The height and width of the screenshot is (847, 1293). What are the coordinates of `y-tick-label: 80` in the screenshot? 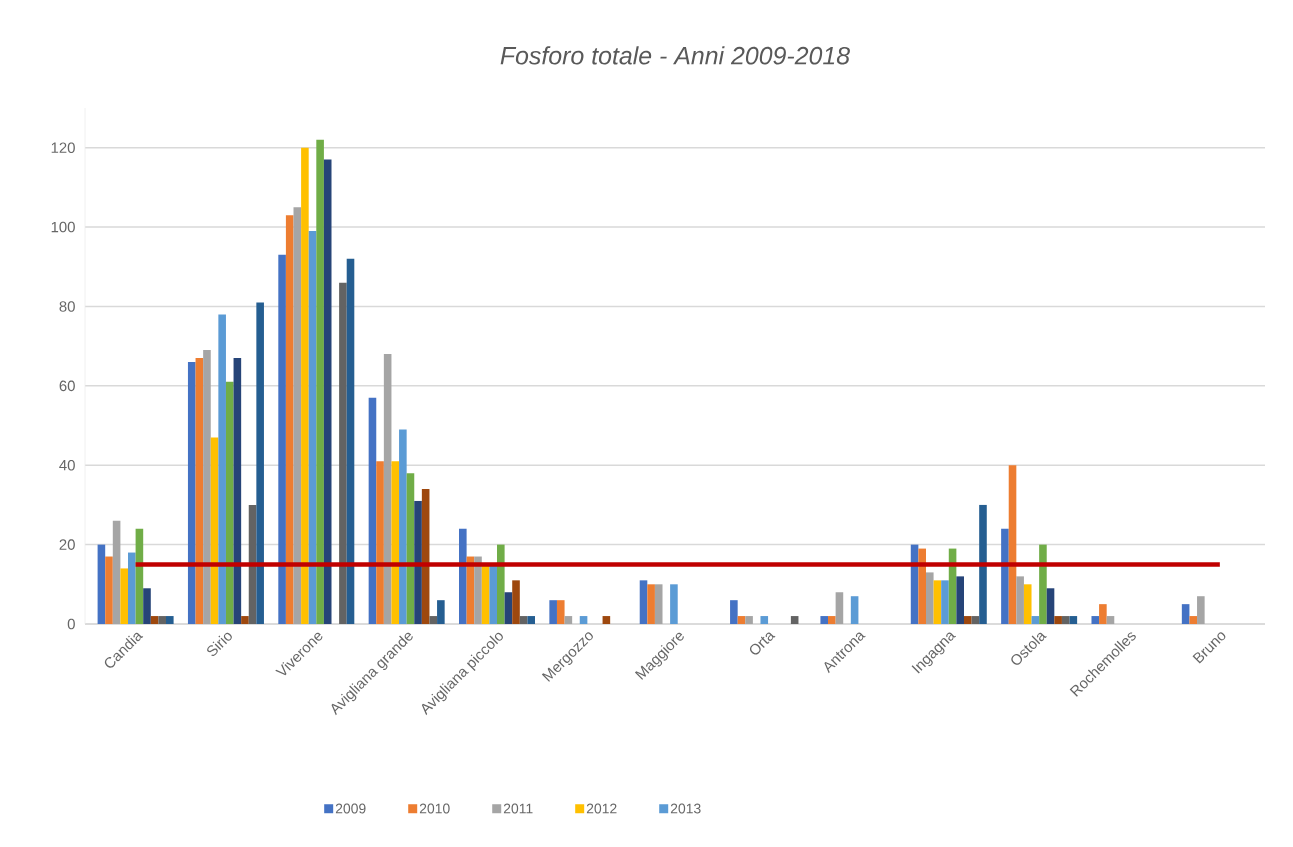 It's located at (67, 306).